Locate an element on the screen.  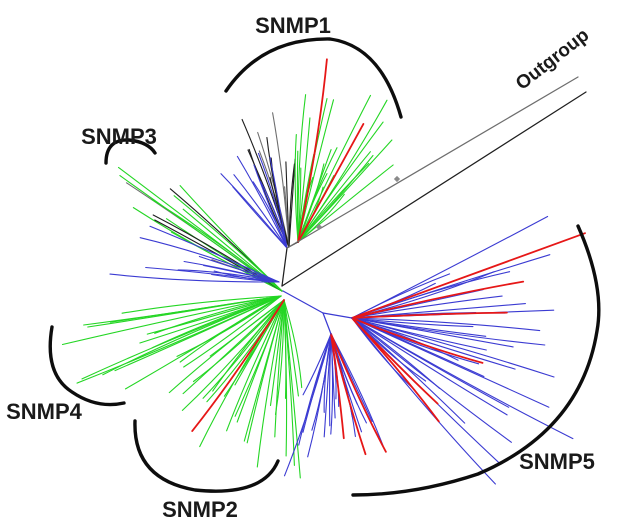
clade-label-snmp3: SNMP3 is located at coordinates (119, 136).